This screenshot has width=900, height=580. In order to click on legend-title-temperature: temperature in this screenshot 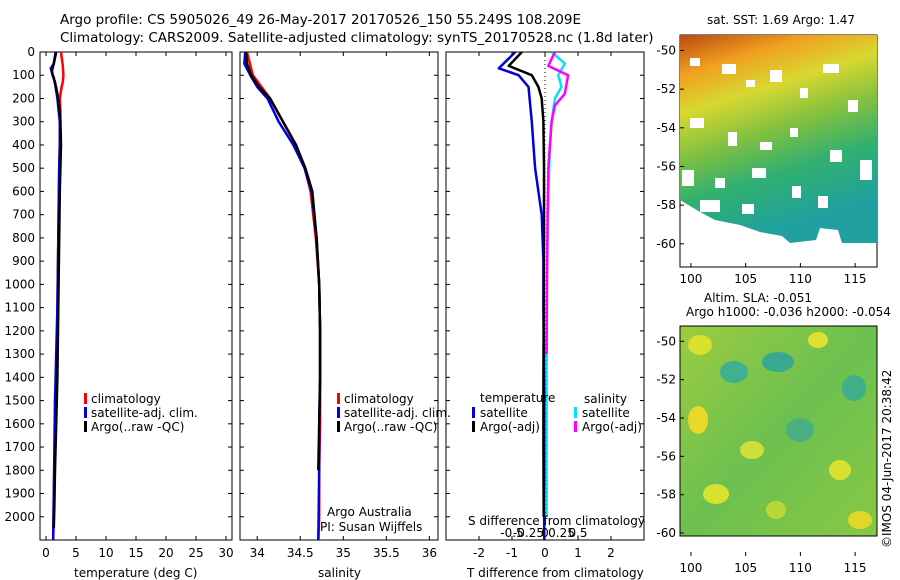, I will do `click(517, 398)`.